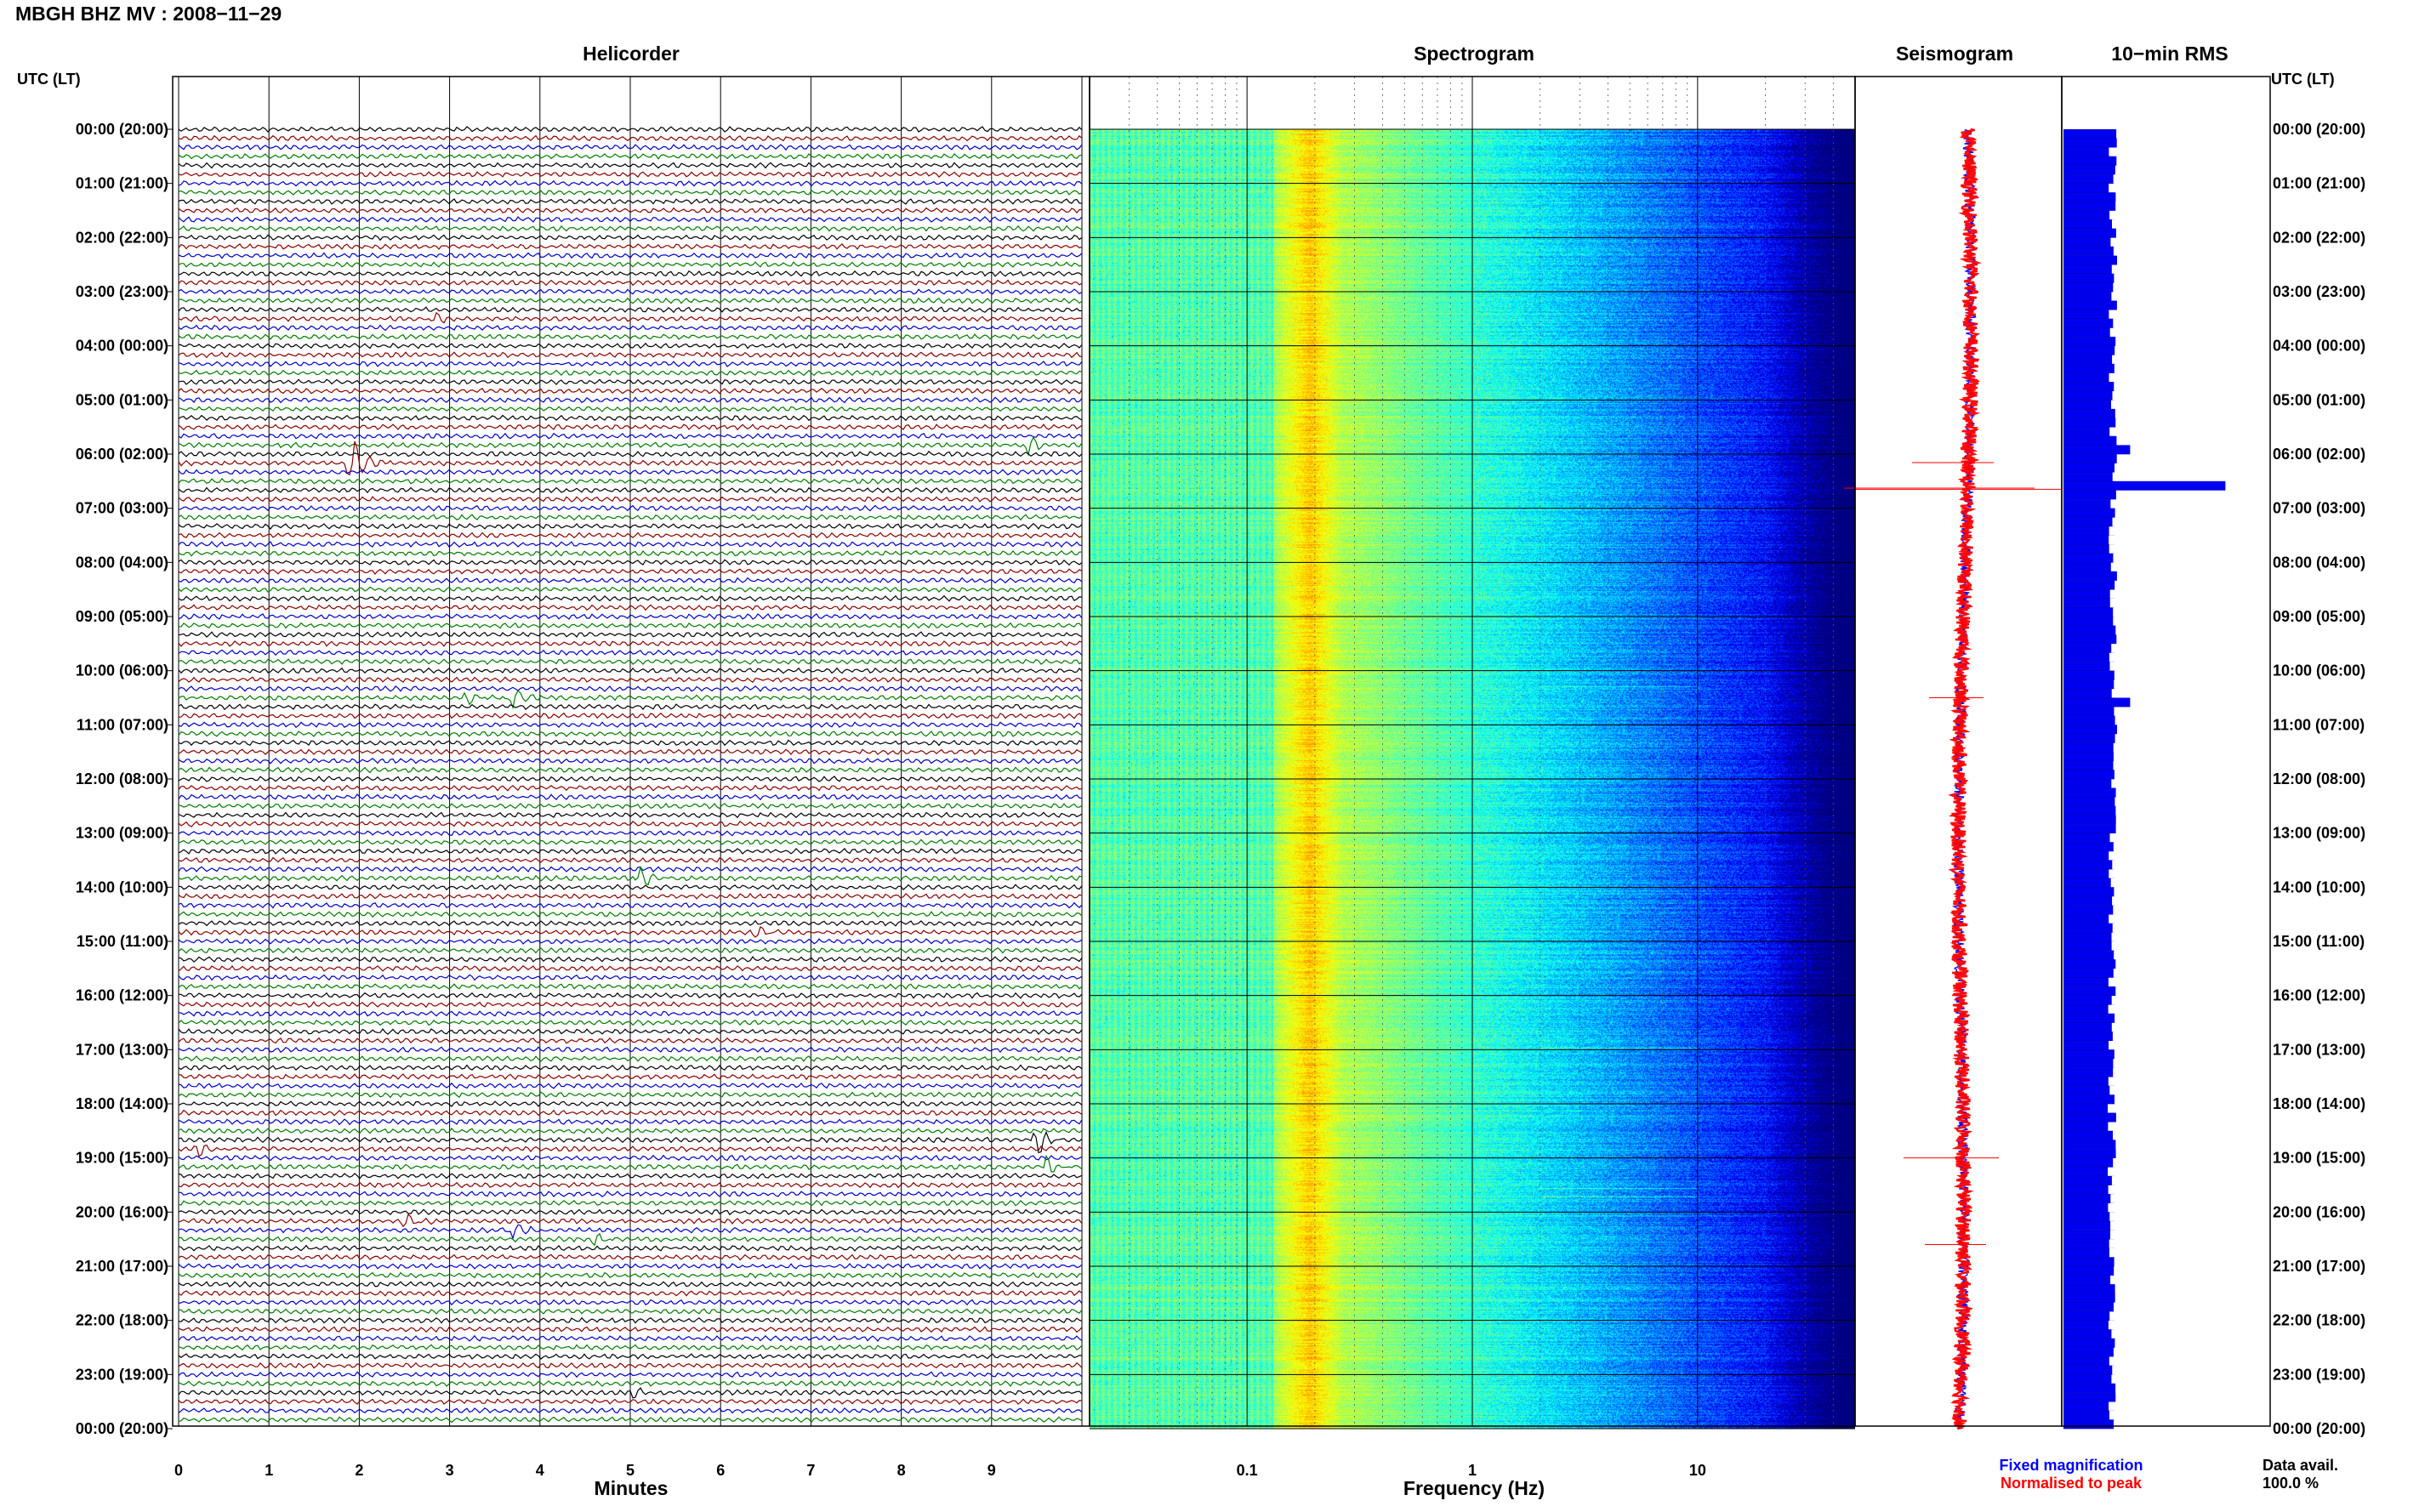 This screenshot has width=2419, height=1512. What do you see at coordinates (122, 1049) in the screenshot?
I see `time-tick-left: 17:00 (13:00)` at bounding box center [122, 1049].